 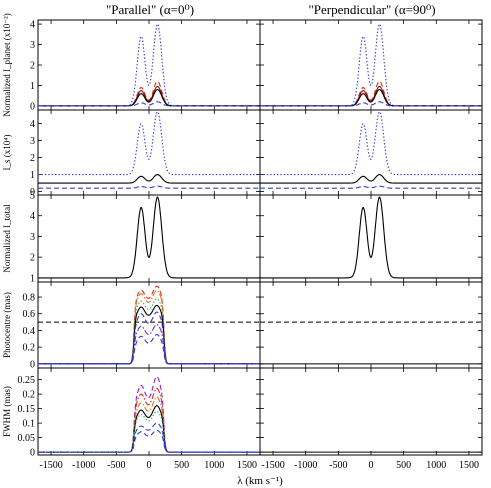 I want to click on y-tick-label-row-5: 0.25, so click(x=27, y=380).